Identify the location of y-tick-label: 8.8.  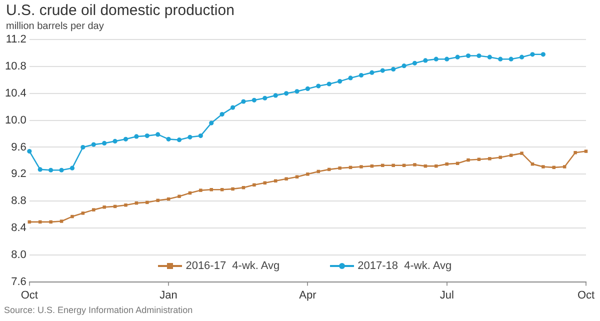
(18, 201).